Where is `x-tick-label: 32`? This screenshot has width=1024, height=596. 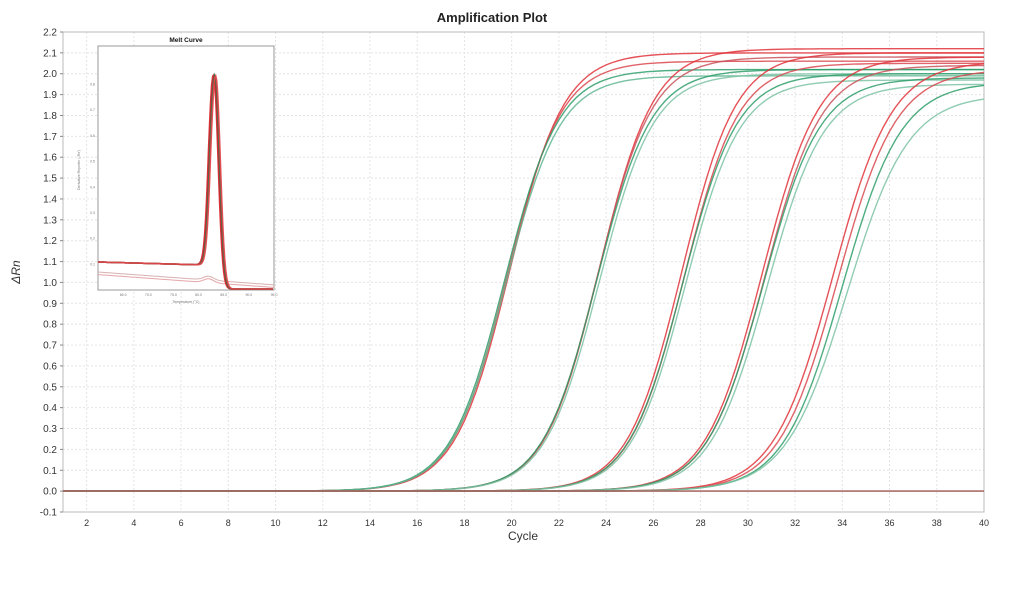 x-tick-label: 32 is located at coordinates (795, 523).